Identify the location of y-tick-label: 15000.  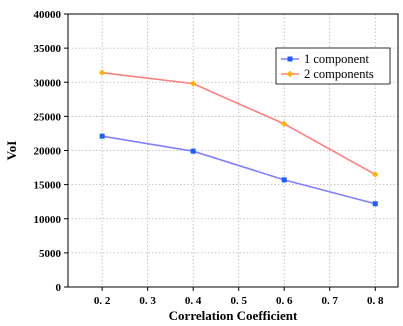
(48, 186).